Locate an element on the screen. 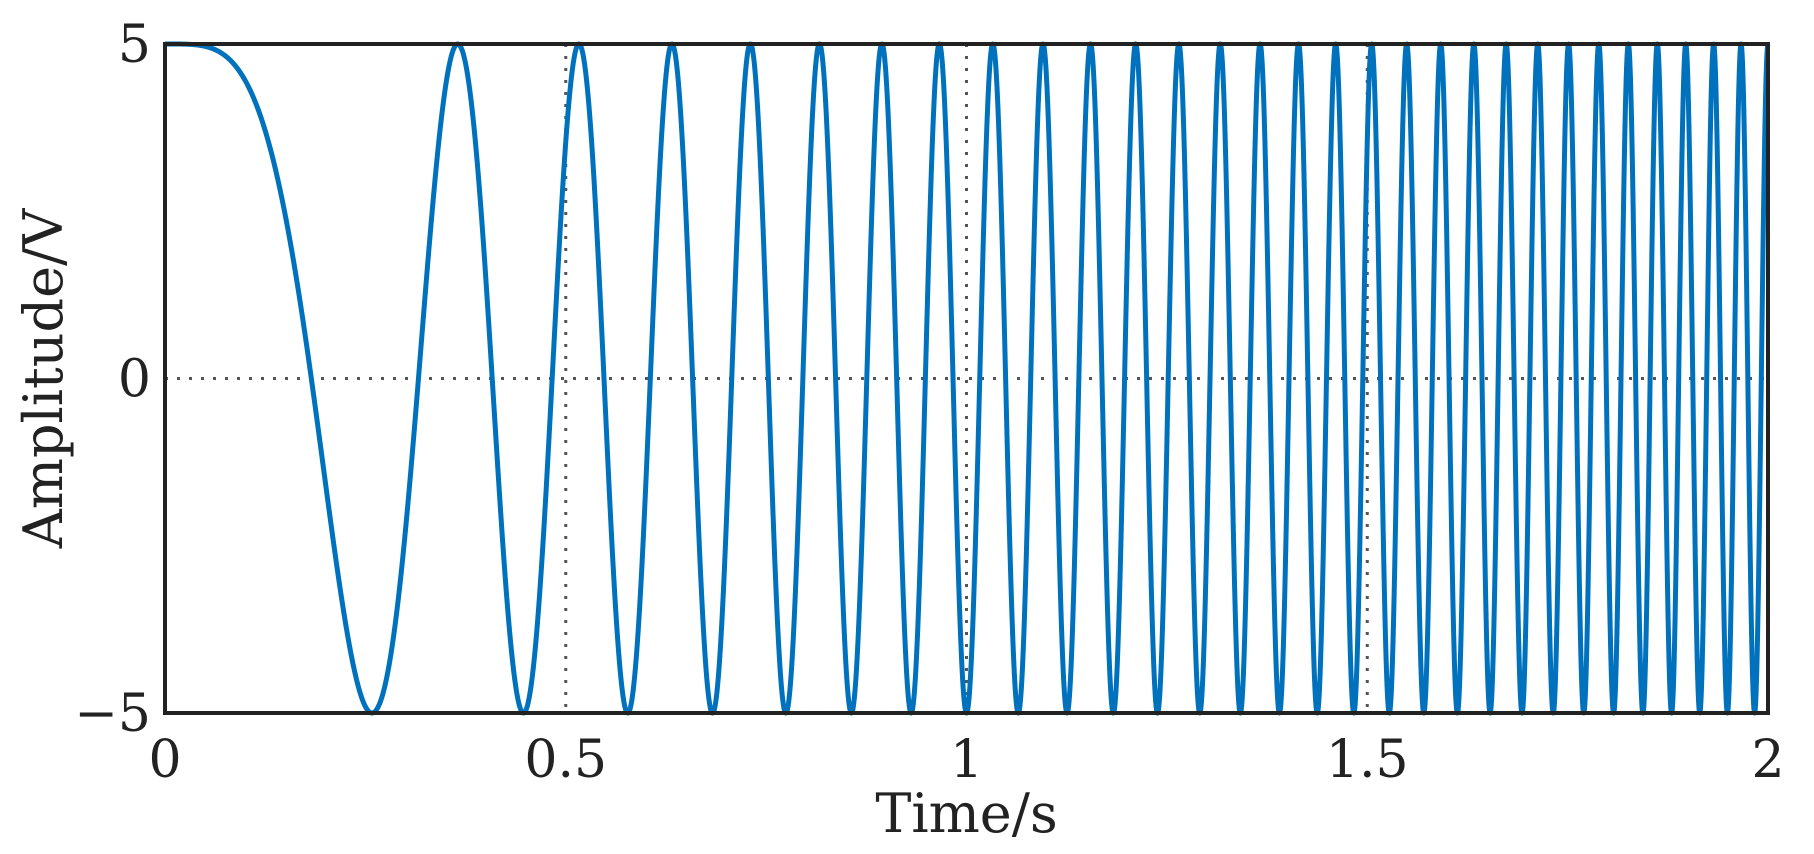 This screenshot has width=1814, height=854. x-tick-label: 1 is located at coordinates (966, 760).